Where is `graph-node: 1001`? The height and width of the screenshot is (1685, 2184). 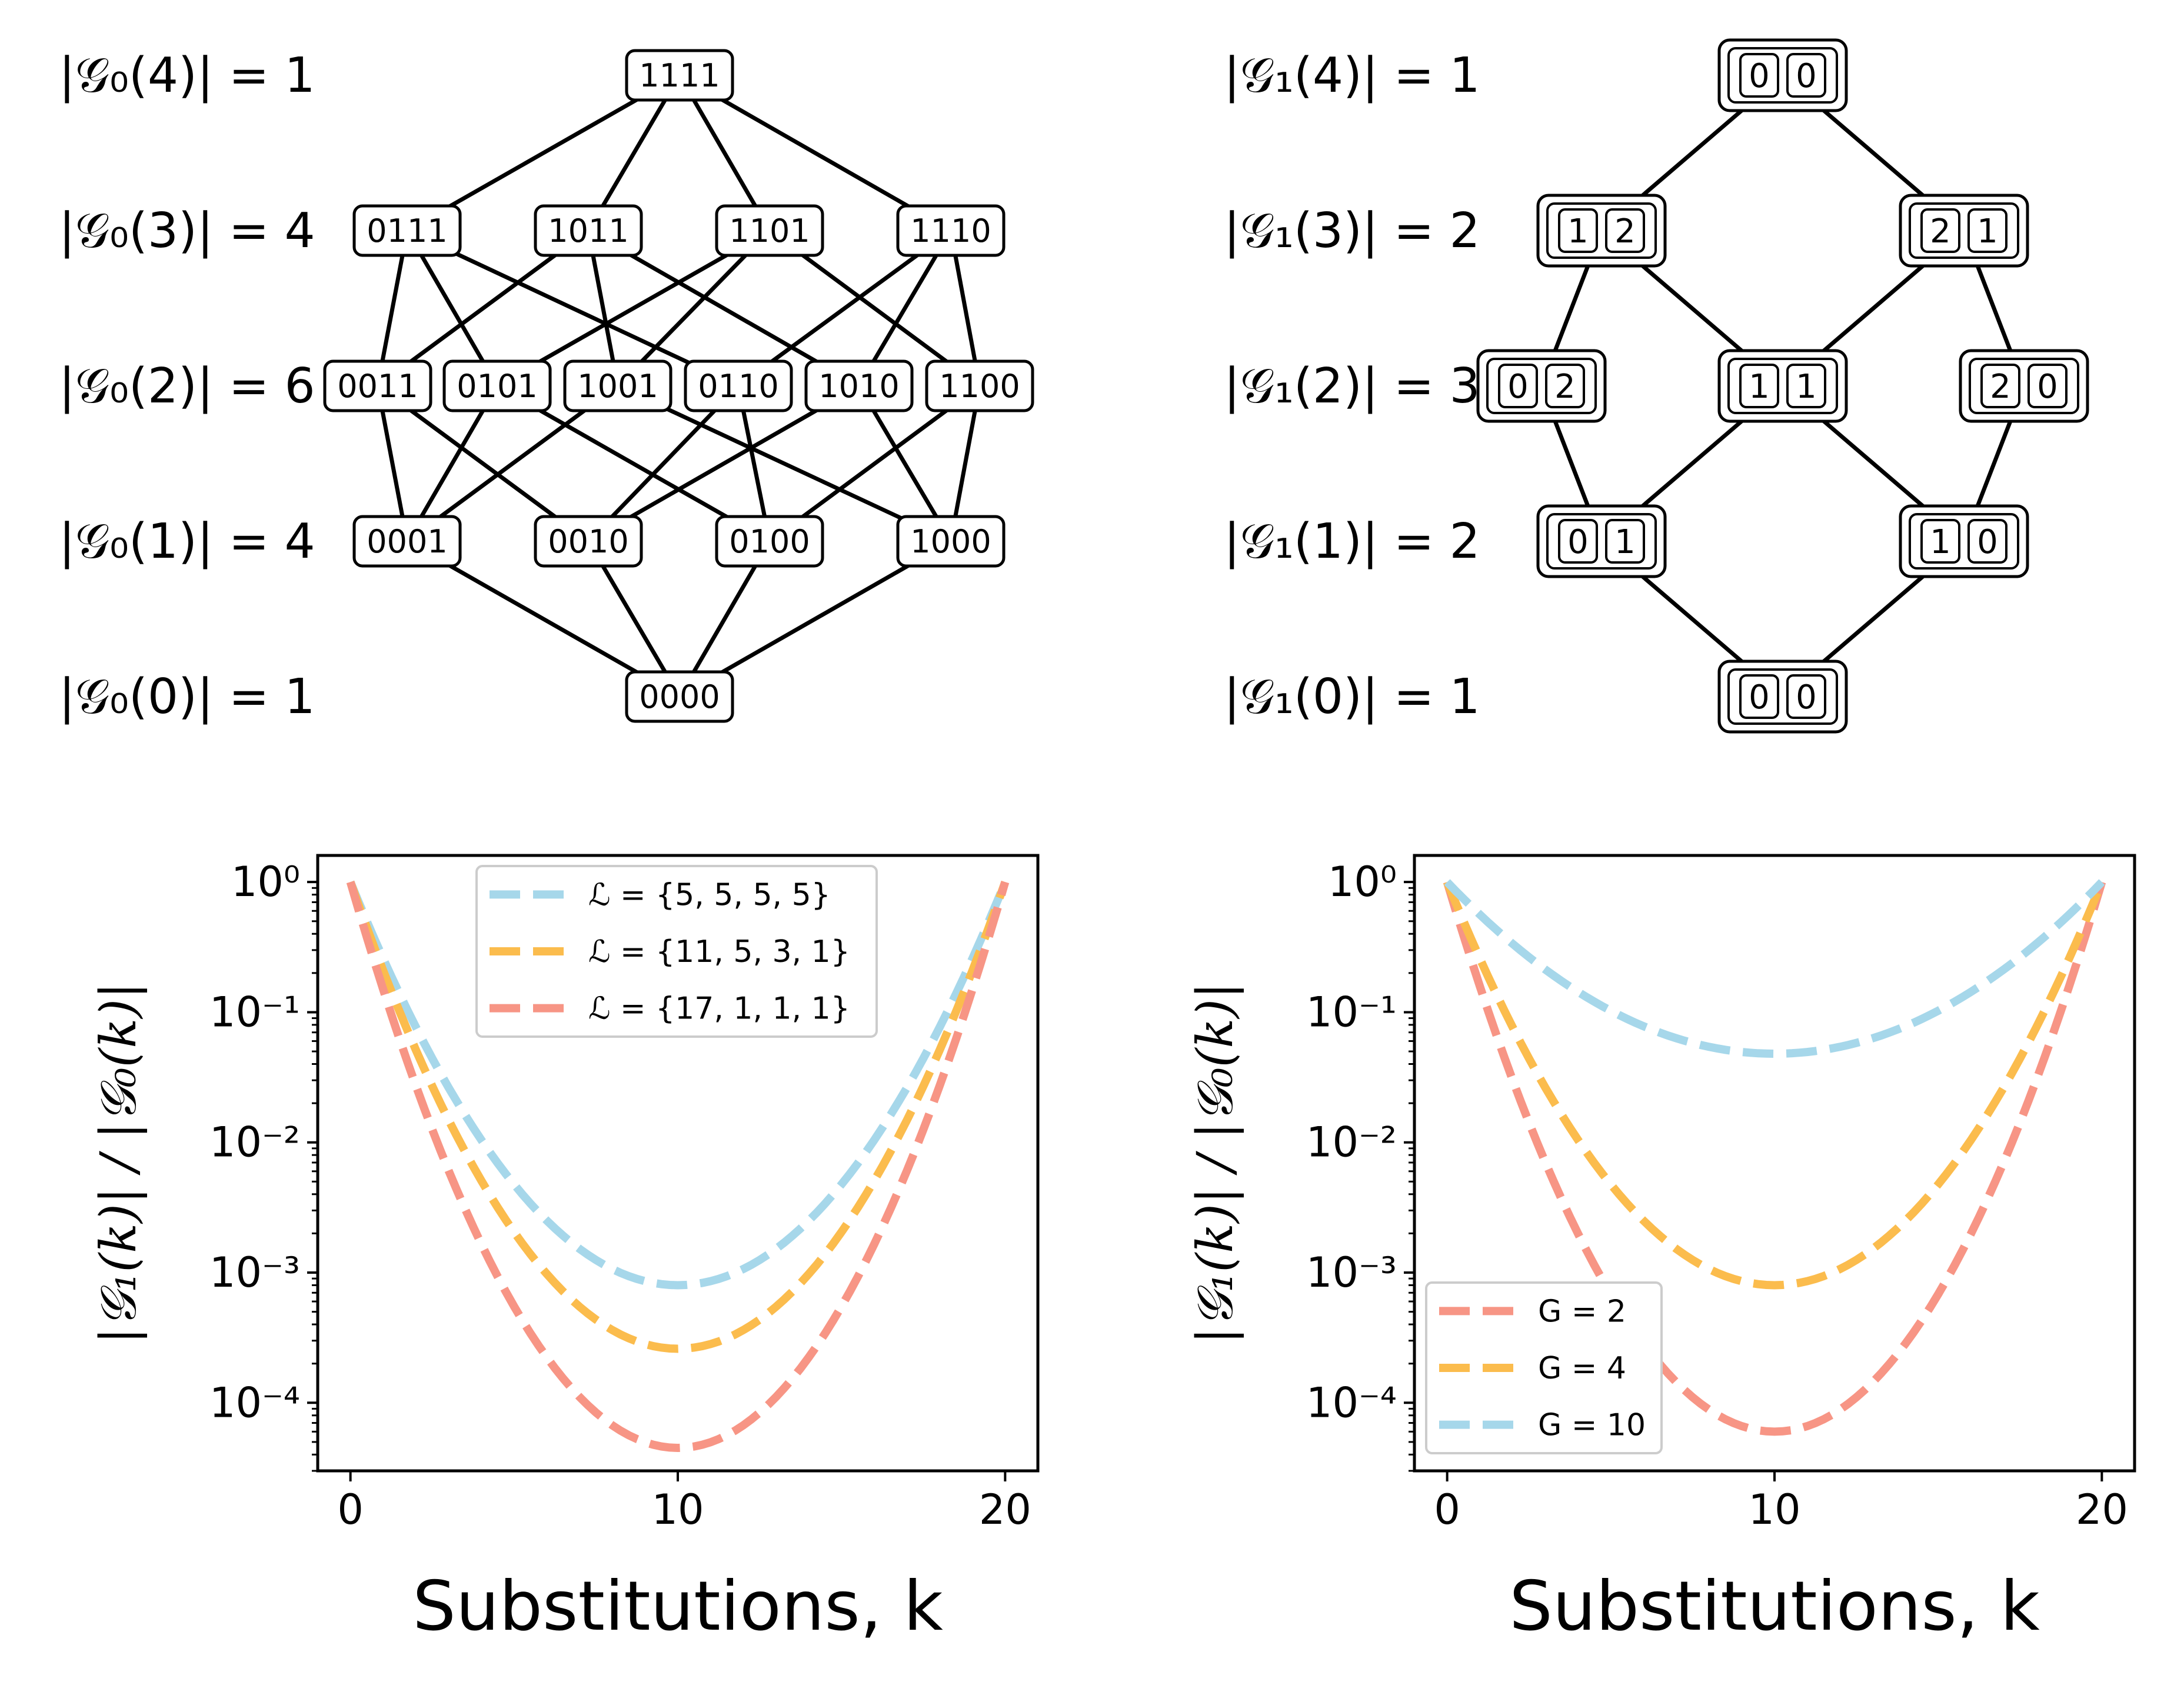
graph-node: 1001 is located at coordinates (617, 385).